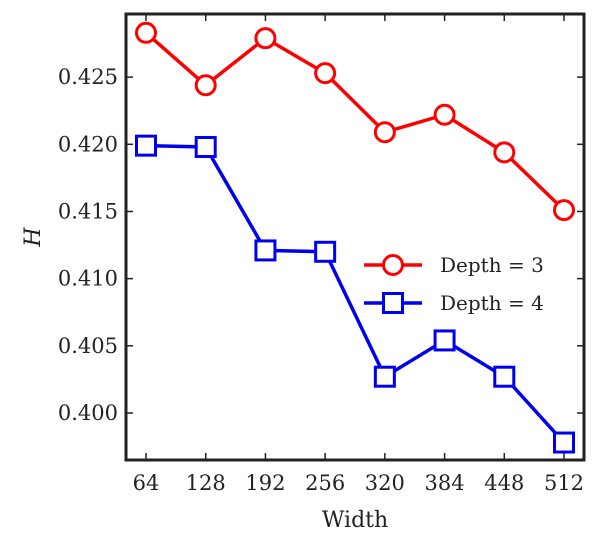 This screenshot has width=598, height=550. What do you see at coordinates (492, 303) in the screenshot?
I see `legend-label: Depth = 4` at bounding box center [492, 303].